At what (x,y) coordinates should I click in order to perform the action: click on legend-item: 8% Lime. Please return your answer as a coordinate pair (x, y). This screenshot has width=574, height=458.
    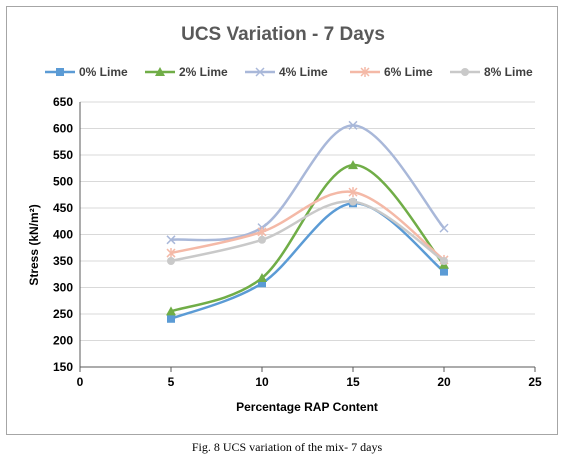
    Looking at the image, I should click on (491, 72).